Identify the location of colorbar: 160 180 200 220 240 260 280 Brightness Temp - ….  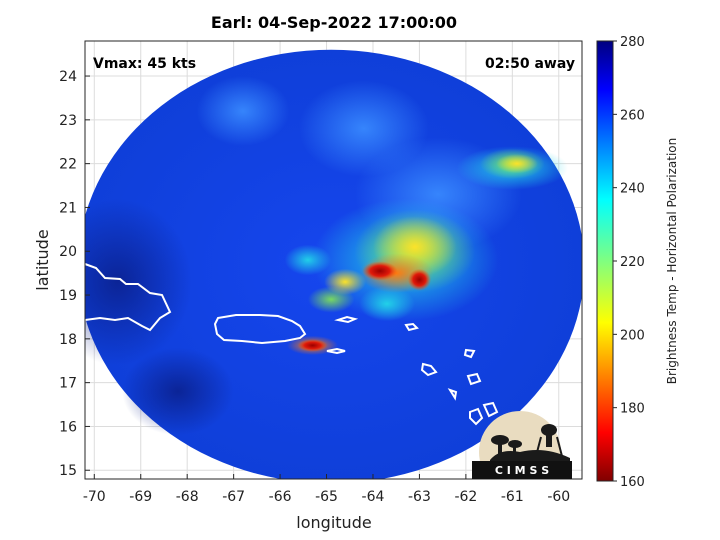
(637, 262).